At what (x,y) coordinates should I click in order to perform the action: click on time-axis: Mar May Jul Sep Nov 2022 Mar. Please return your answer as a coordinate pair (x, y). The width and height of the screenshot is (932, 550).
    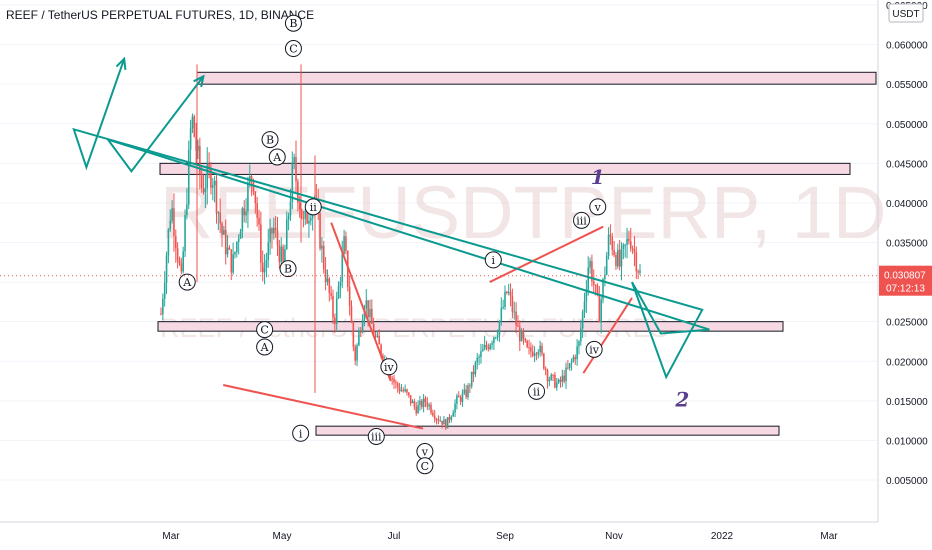
    Looking at the image, I should click on (439, 531).